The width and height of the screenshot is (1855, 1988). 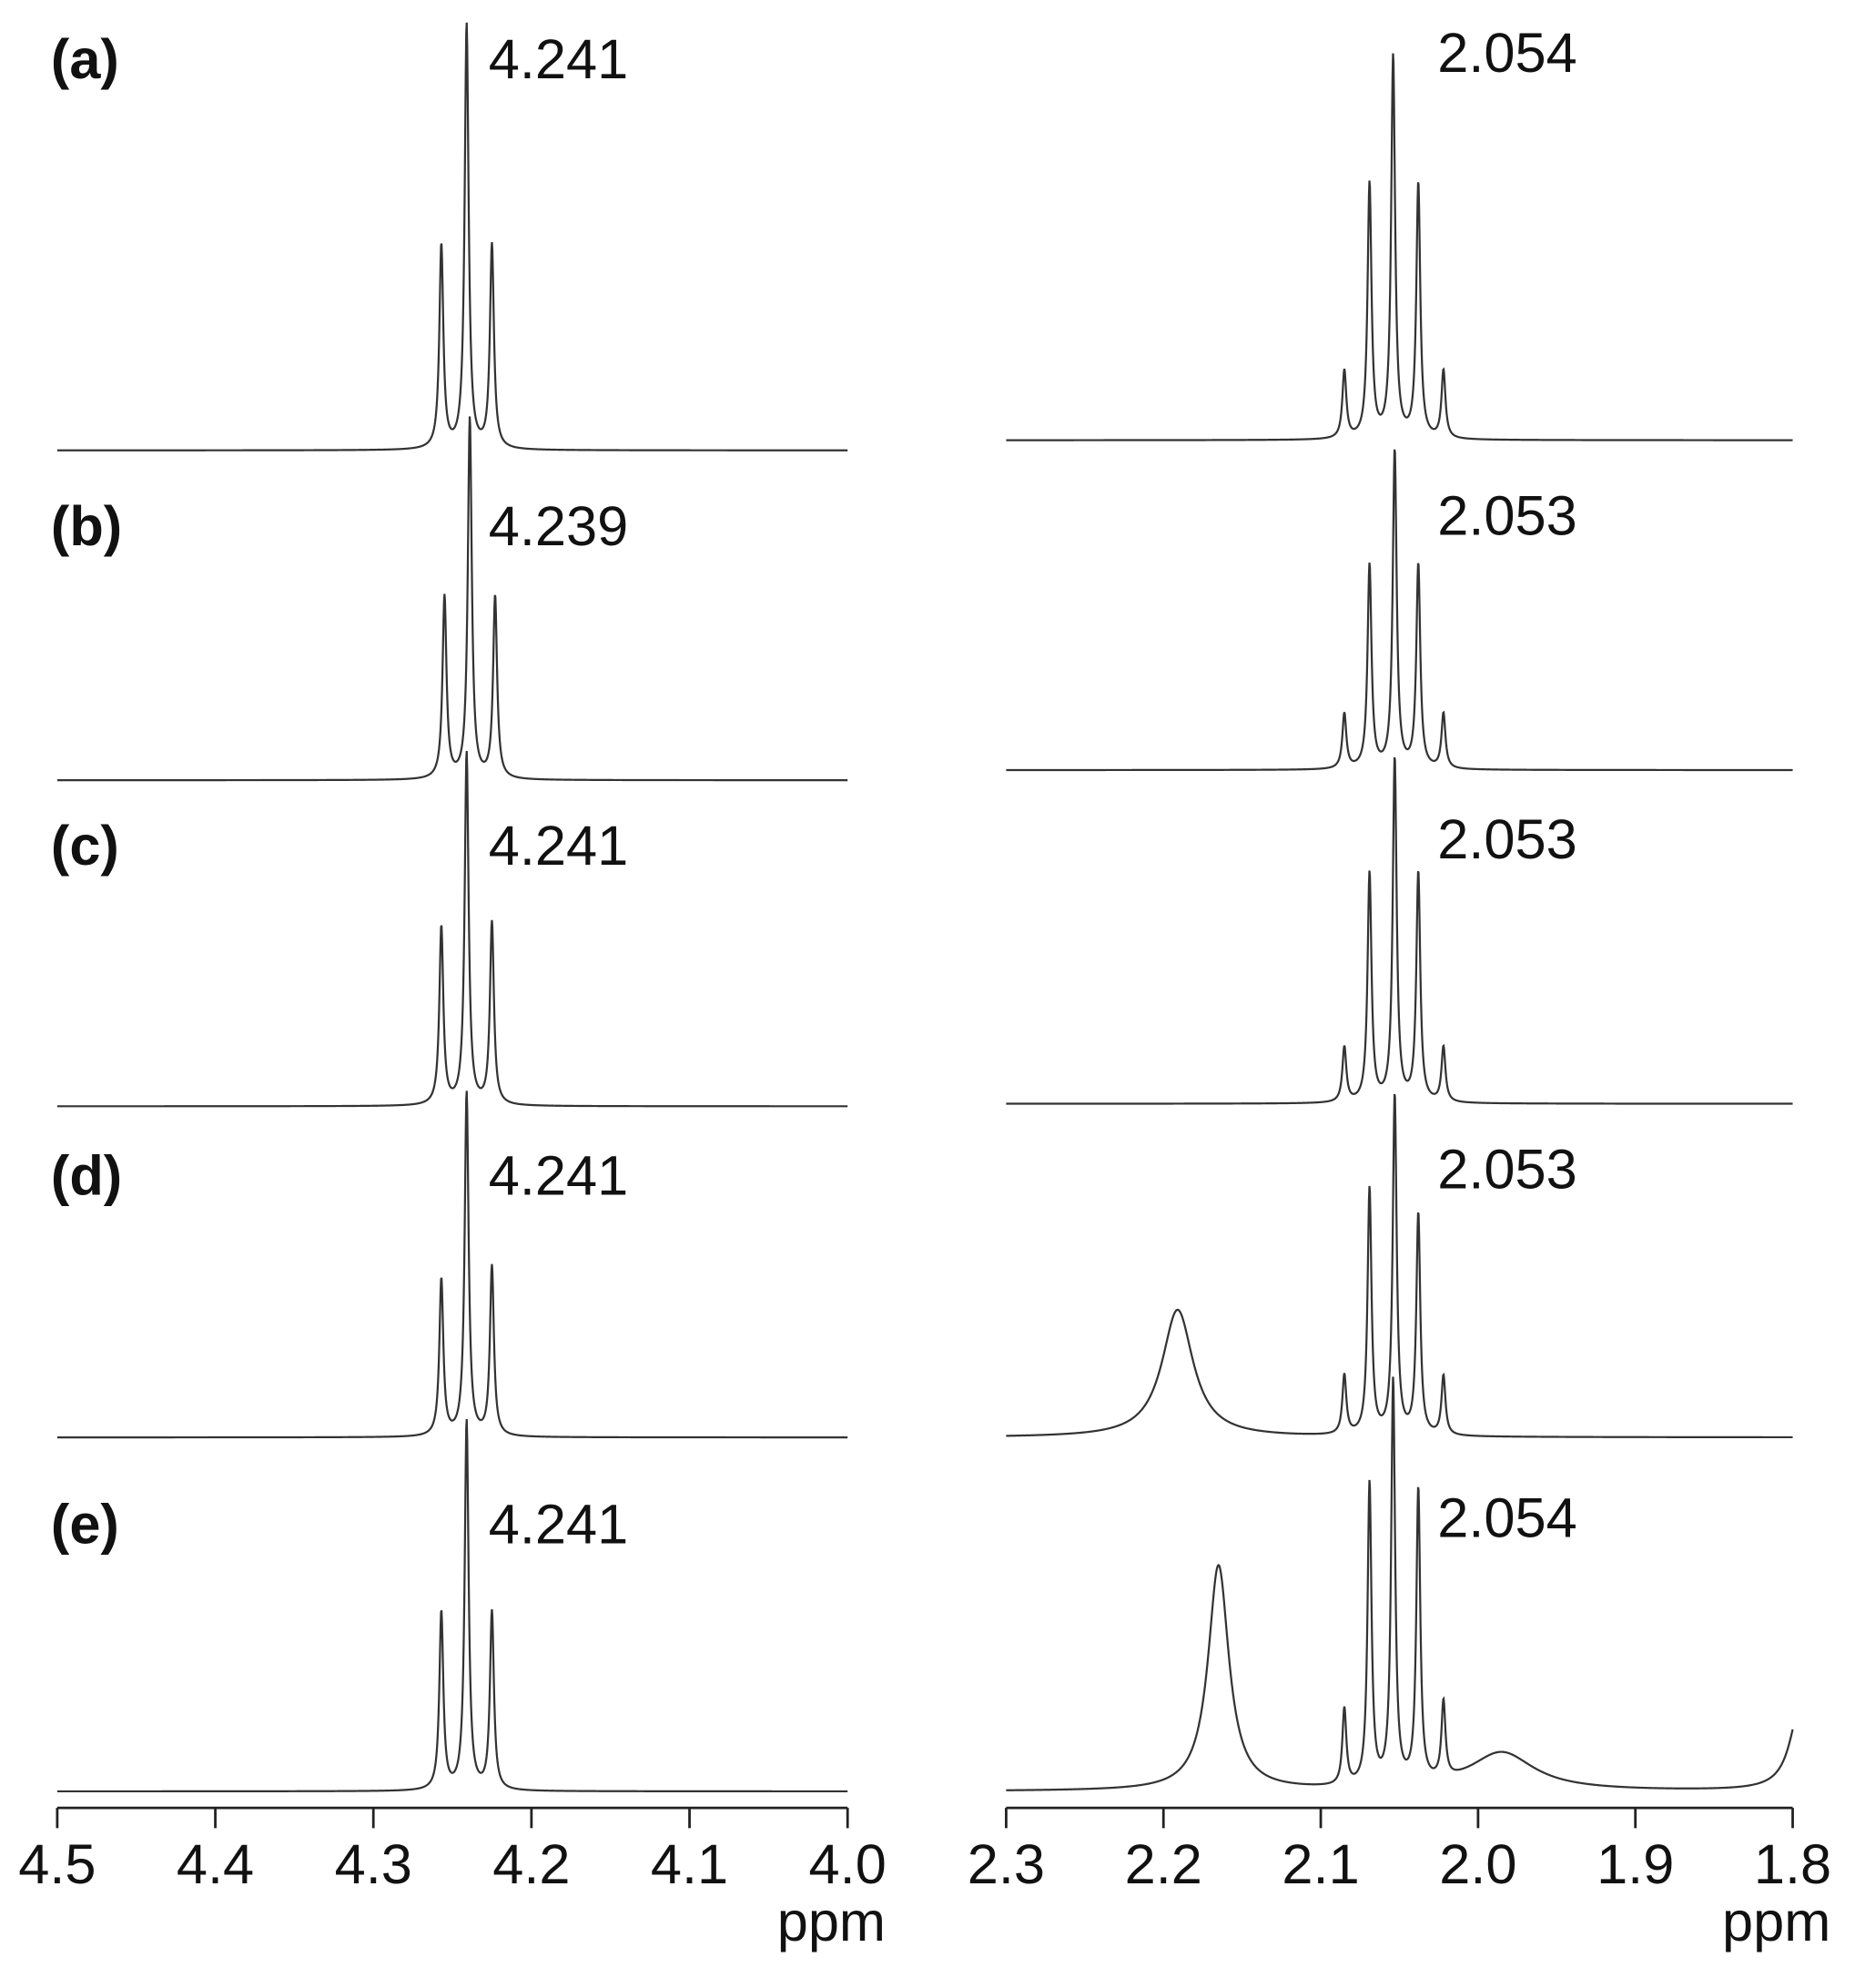 I want to click on x-tick-label: 4.0, so click(x=848, y=1864).